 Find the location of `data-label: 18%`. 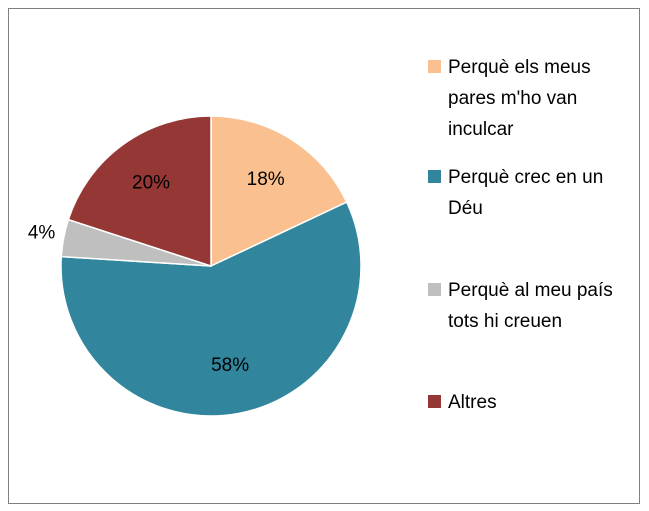

data-label: 18% is located at coordinates (266, 179).